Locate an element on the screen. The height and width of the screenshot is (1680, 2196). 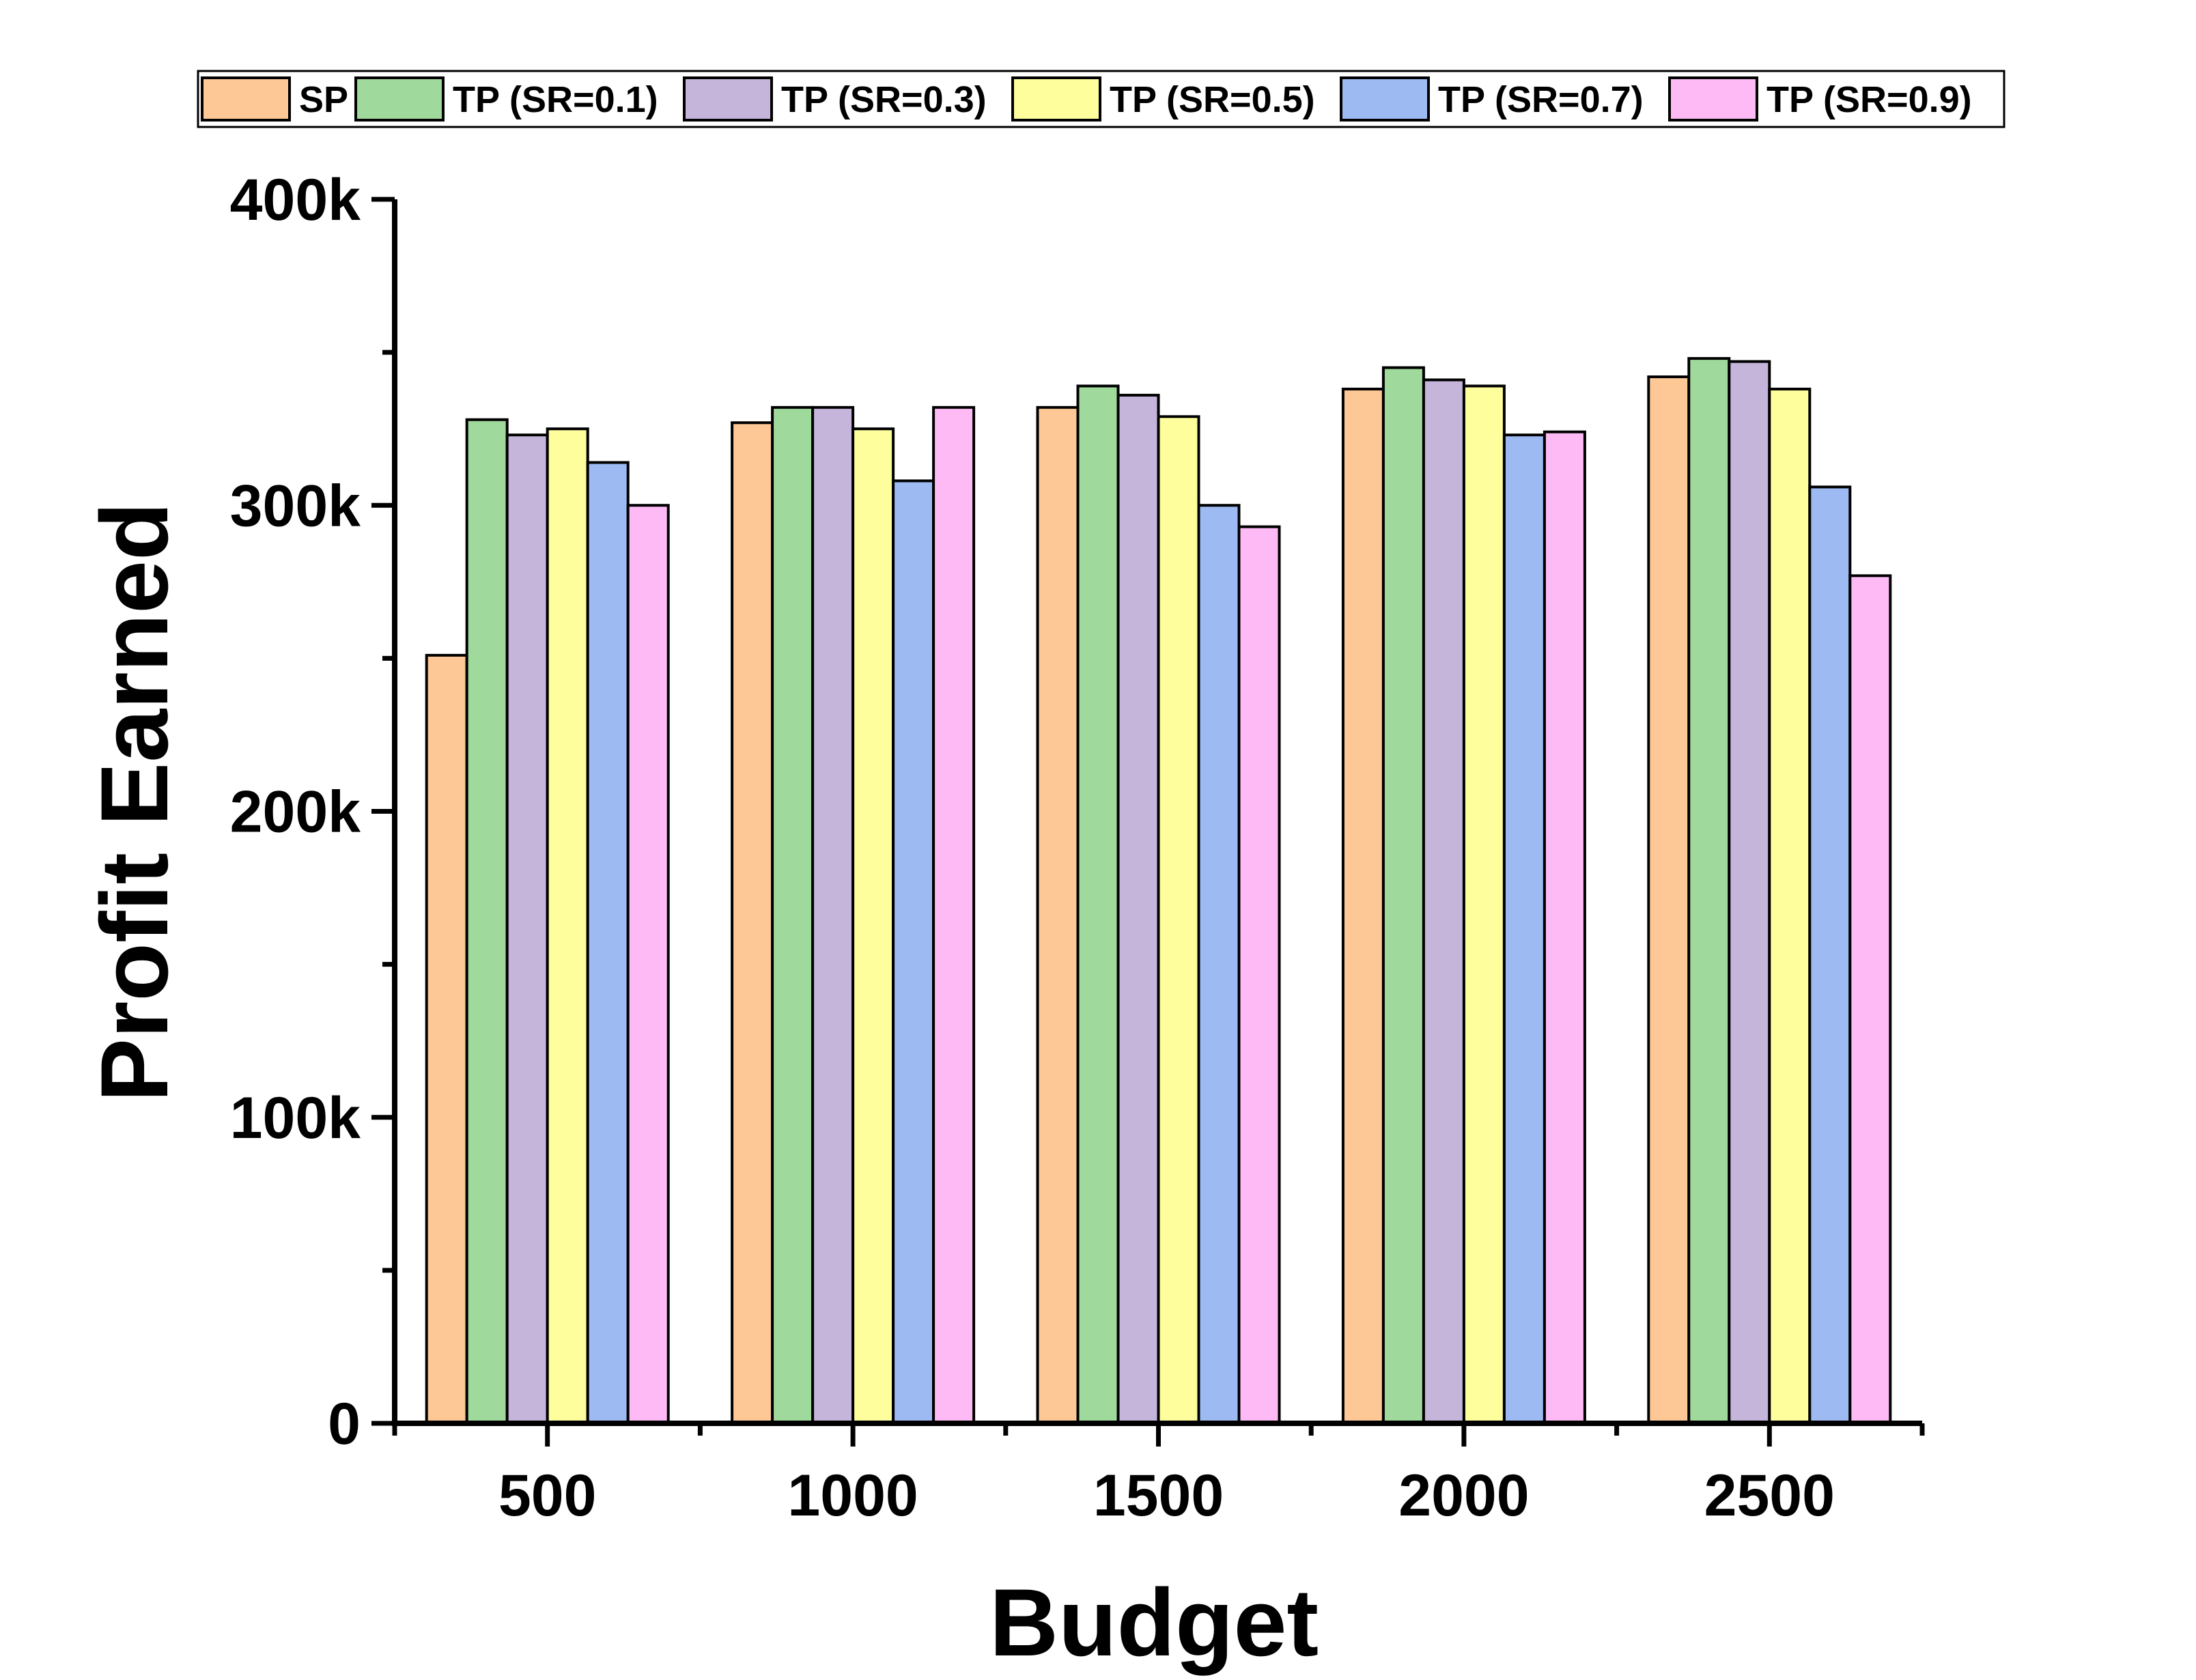
y-tick-label: 0 is located at coordinates (344, 1424).